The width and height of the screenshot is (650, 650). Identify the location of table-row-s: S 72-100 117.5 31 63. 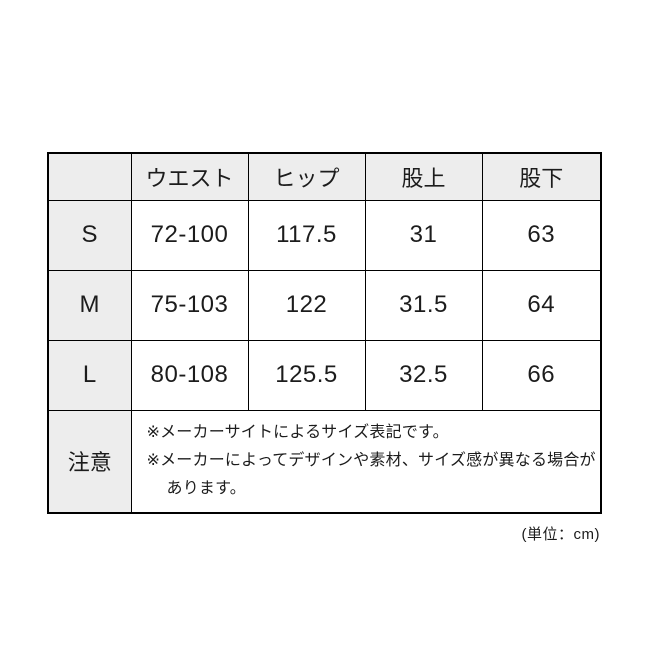
(324, 235).